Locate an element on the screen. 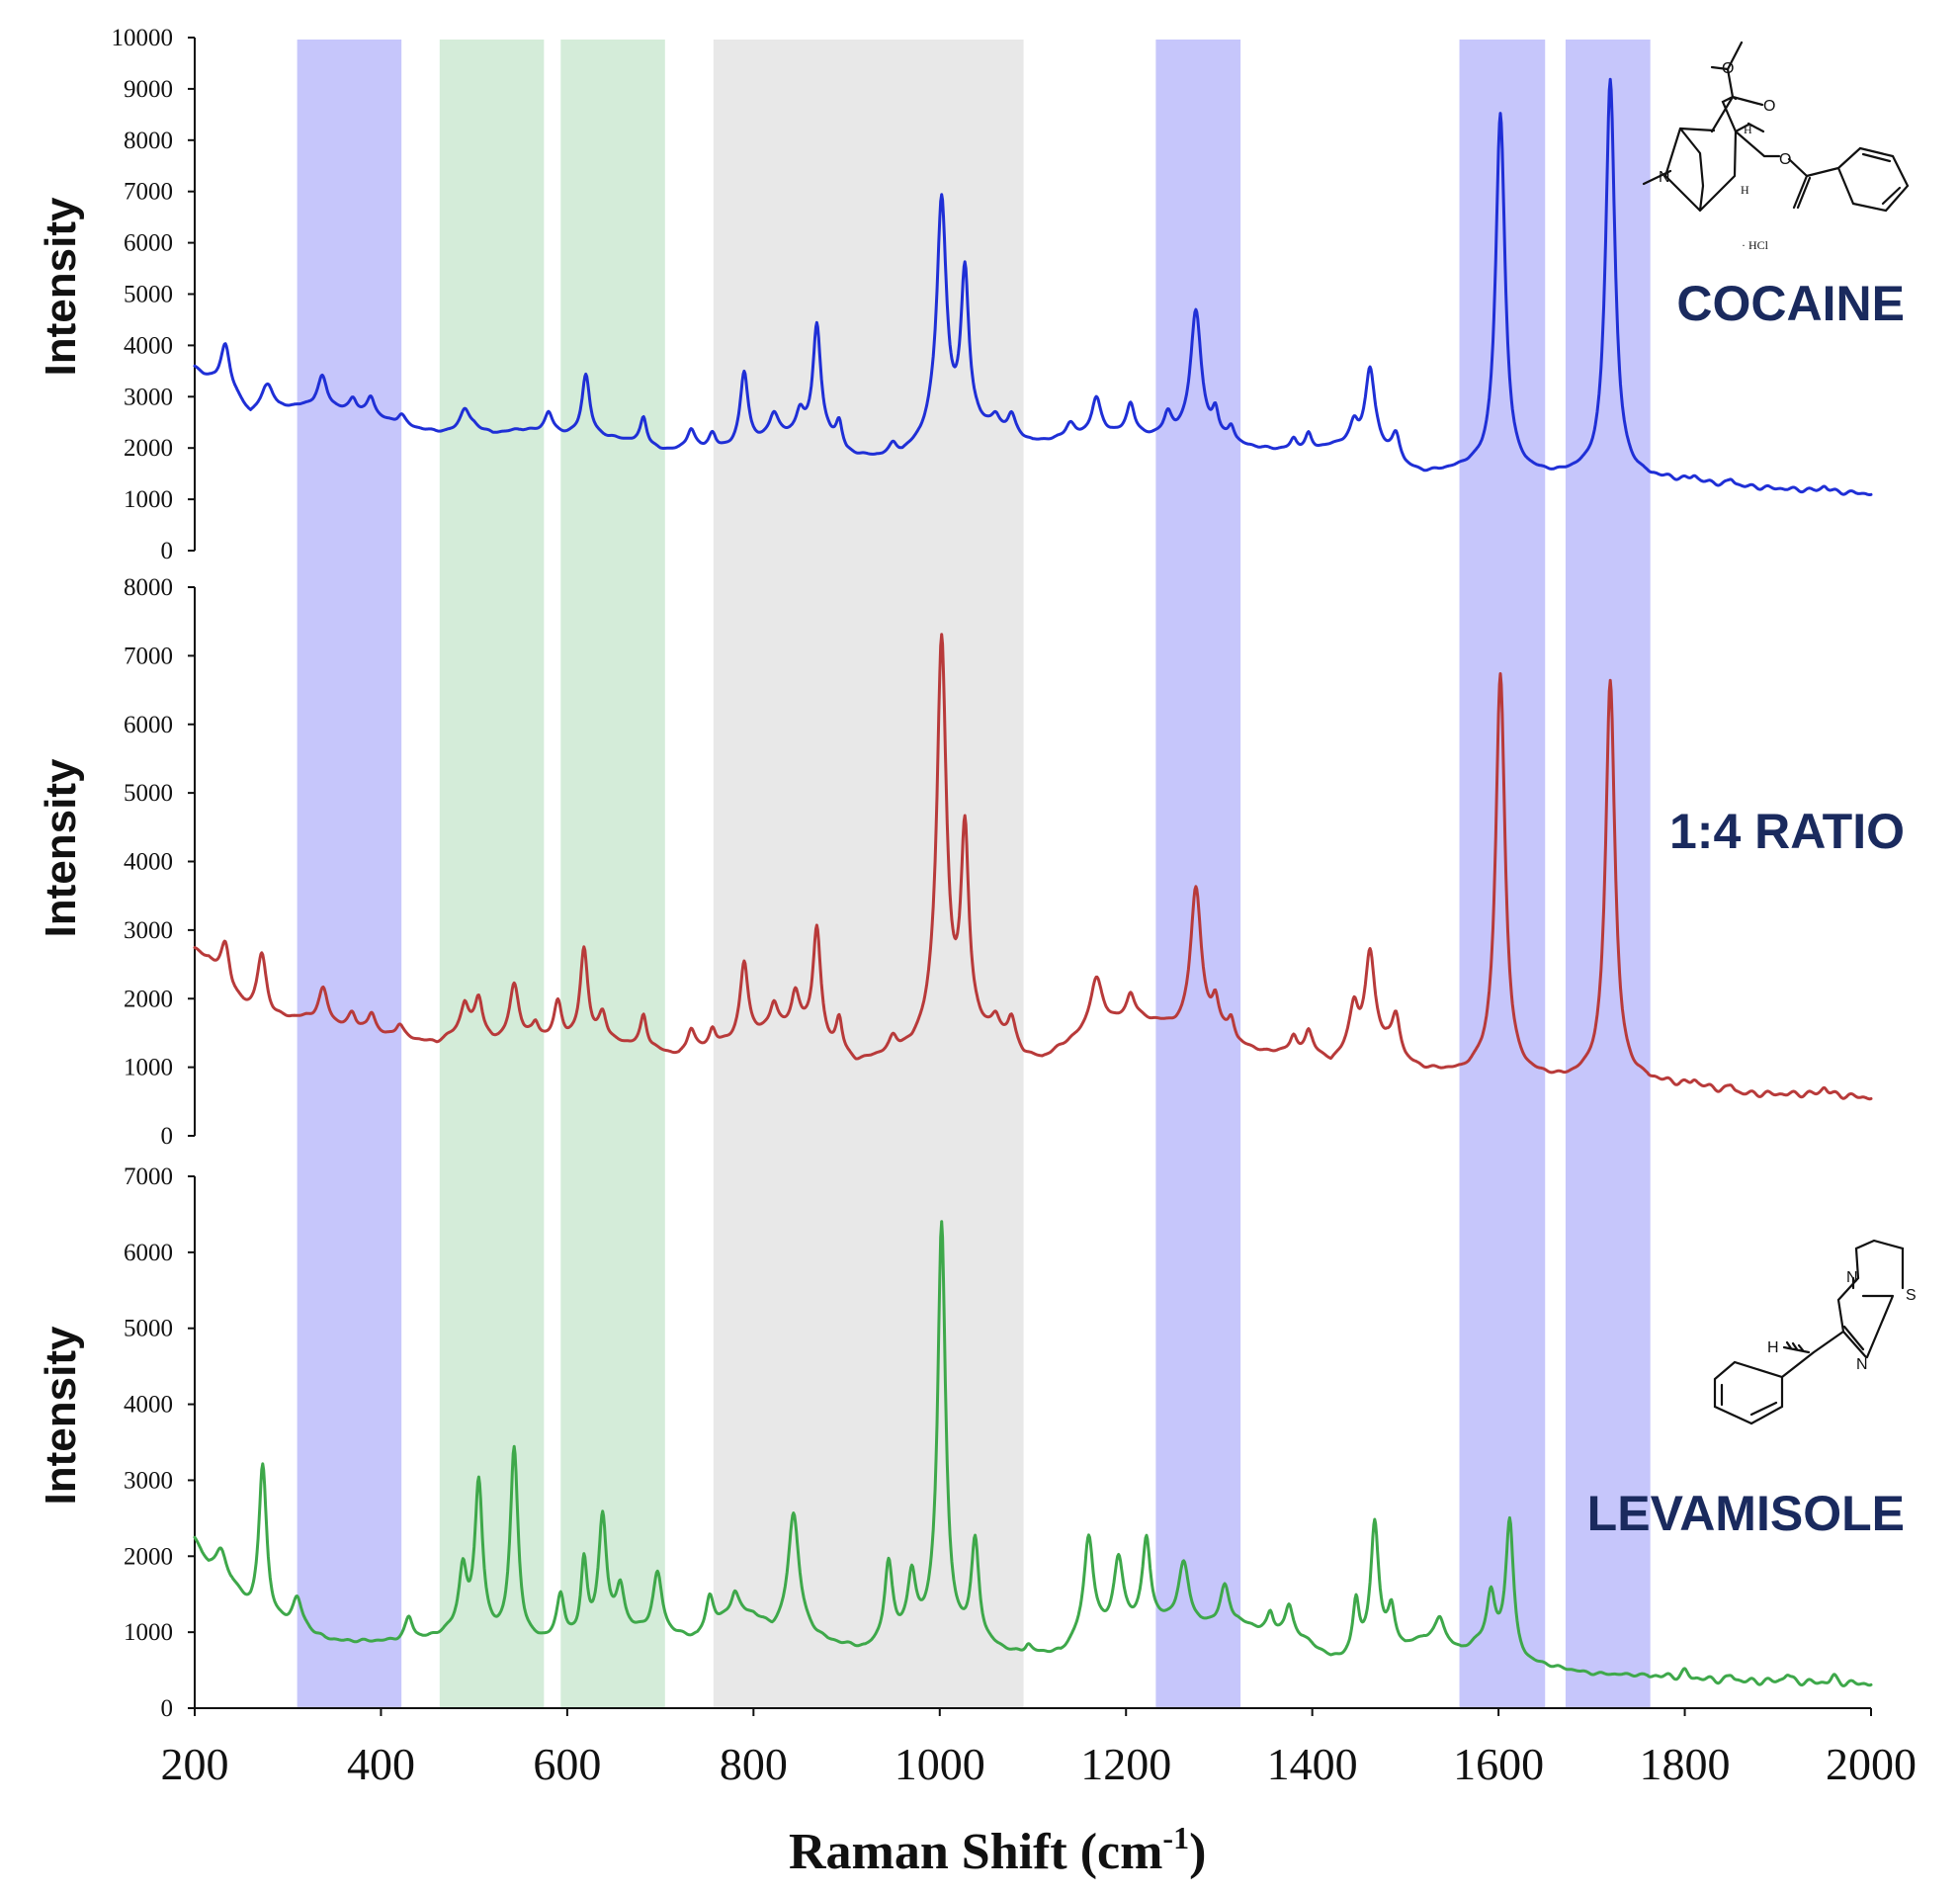 The height and width of the screenshot is (1895, 1960). x-tick-label: 1800 is located at coordinates (1686, 1764).